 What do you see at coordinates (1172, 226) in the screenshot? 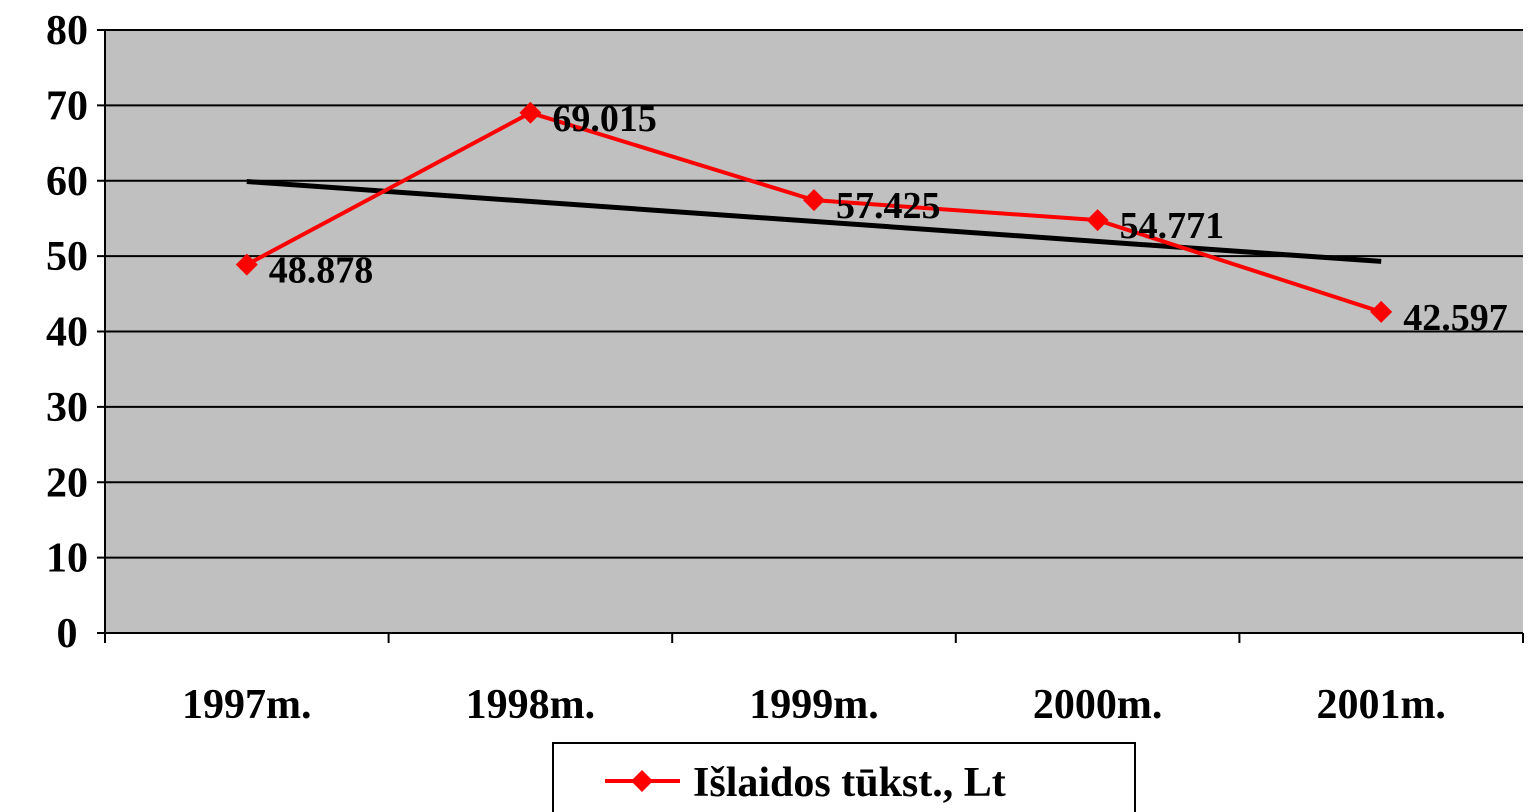
I see `data-label: 54.771` at bounding box center [1172, 226].